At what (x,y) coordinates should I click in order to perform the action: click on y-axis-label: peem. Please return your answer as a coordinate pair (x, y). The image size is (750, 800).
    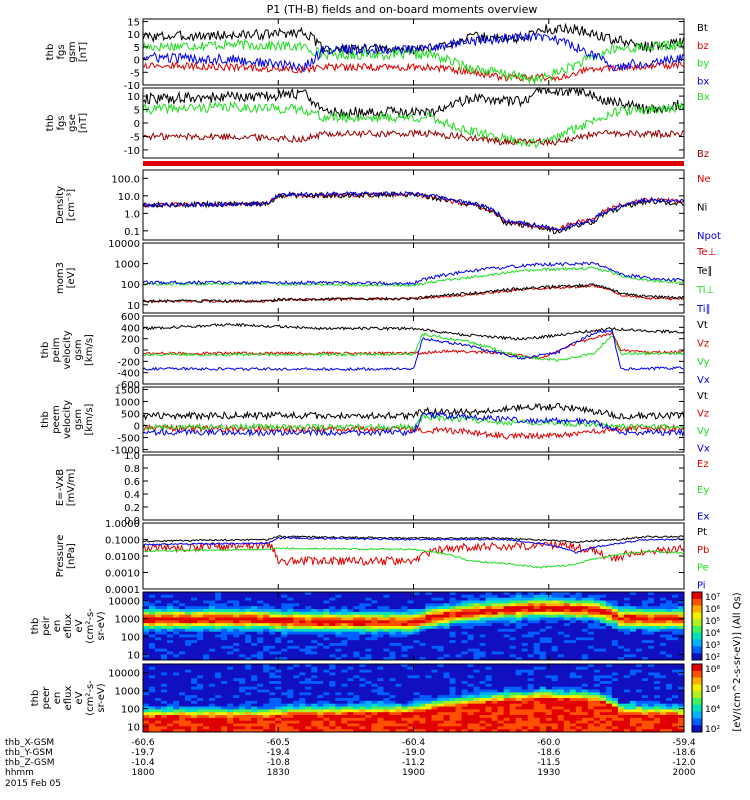
    Looking at the image, I should click on (56, 419).